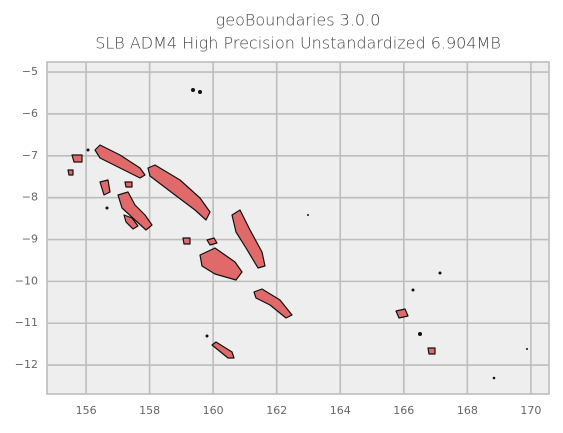 Image resolution: width=563 pixels, height=433 pixels. I want to click on y-tick-label: −6, so click(30, 113).